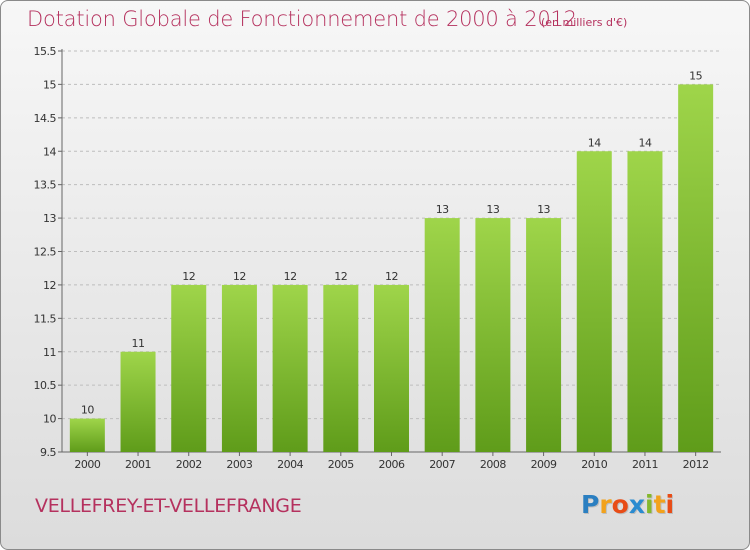 This screenshot has height=550, width=750. I want to click on unit-label: (en milliers d'€), so click(584, 22).